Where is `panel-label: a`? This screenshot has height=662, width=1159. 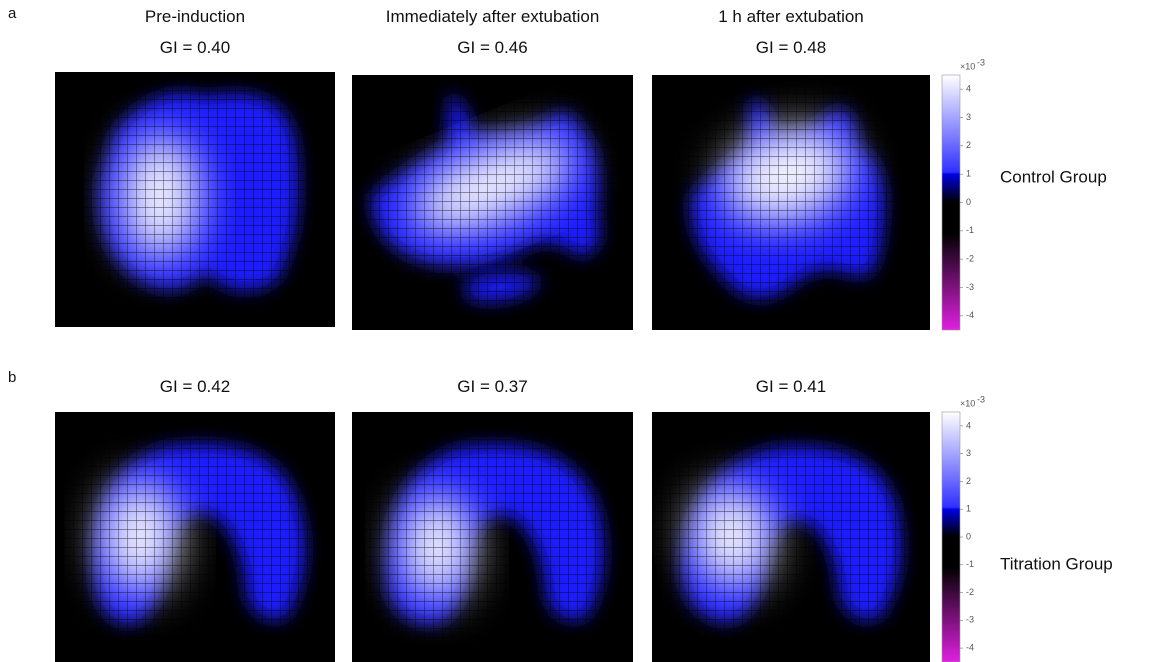
panel-label: a is located at coordinates (12, 13).